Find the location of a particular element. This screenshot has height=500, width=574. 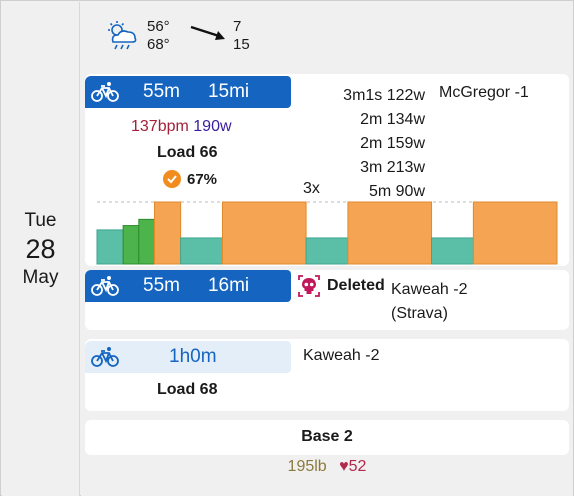

body-weight: 195lb is located at coordinates (307, 466).